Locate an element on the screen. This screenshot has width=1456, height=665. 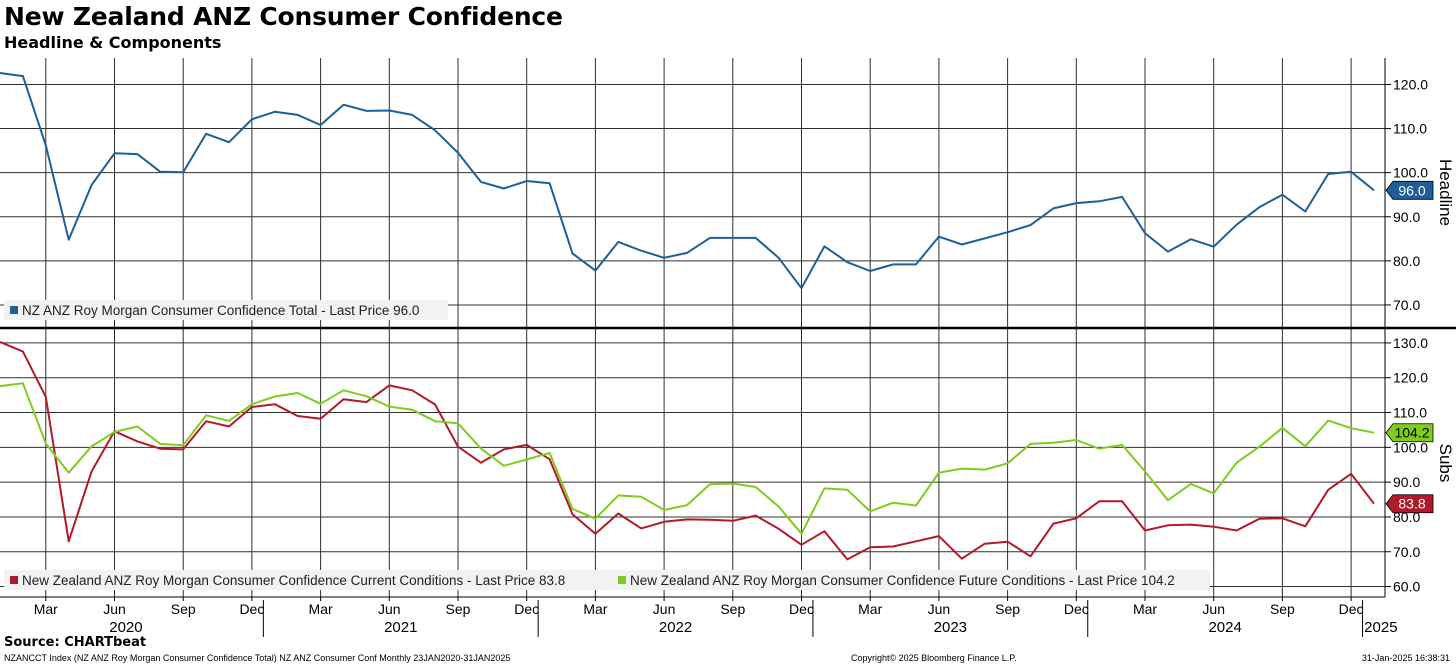
last-price-tag-headline is located at coordinates (1409, 190).